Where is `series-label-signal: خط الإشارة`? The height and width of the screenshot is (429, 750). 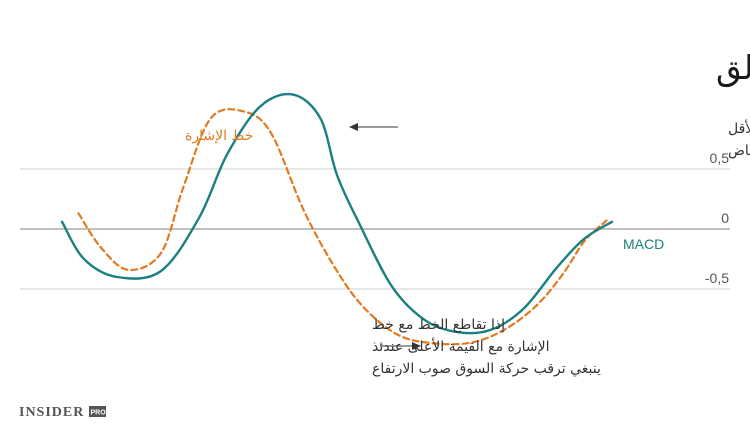
series-label-signal: خط الإشارة is located at coordinates (219, 136).